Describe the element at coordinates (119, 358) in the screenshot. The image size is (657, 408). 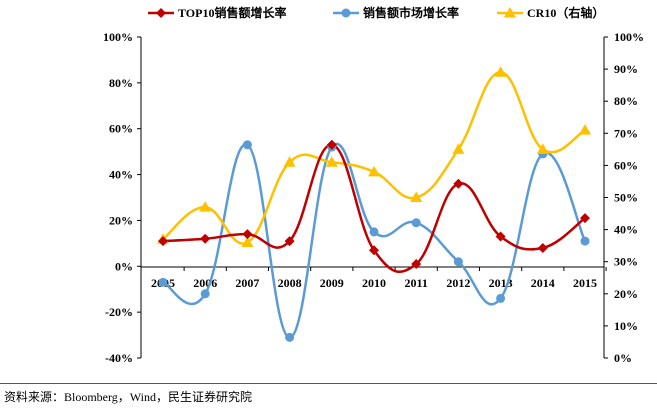
I see `left-tick-label: -40%` at that location.